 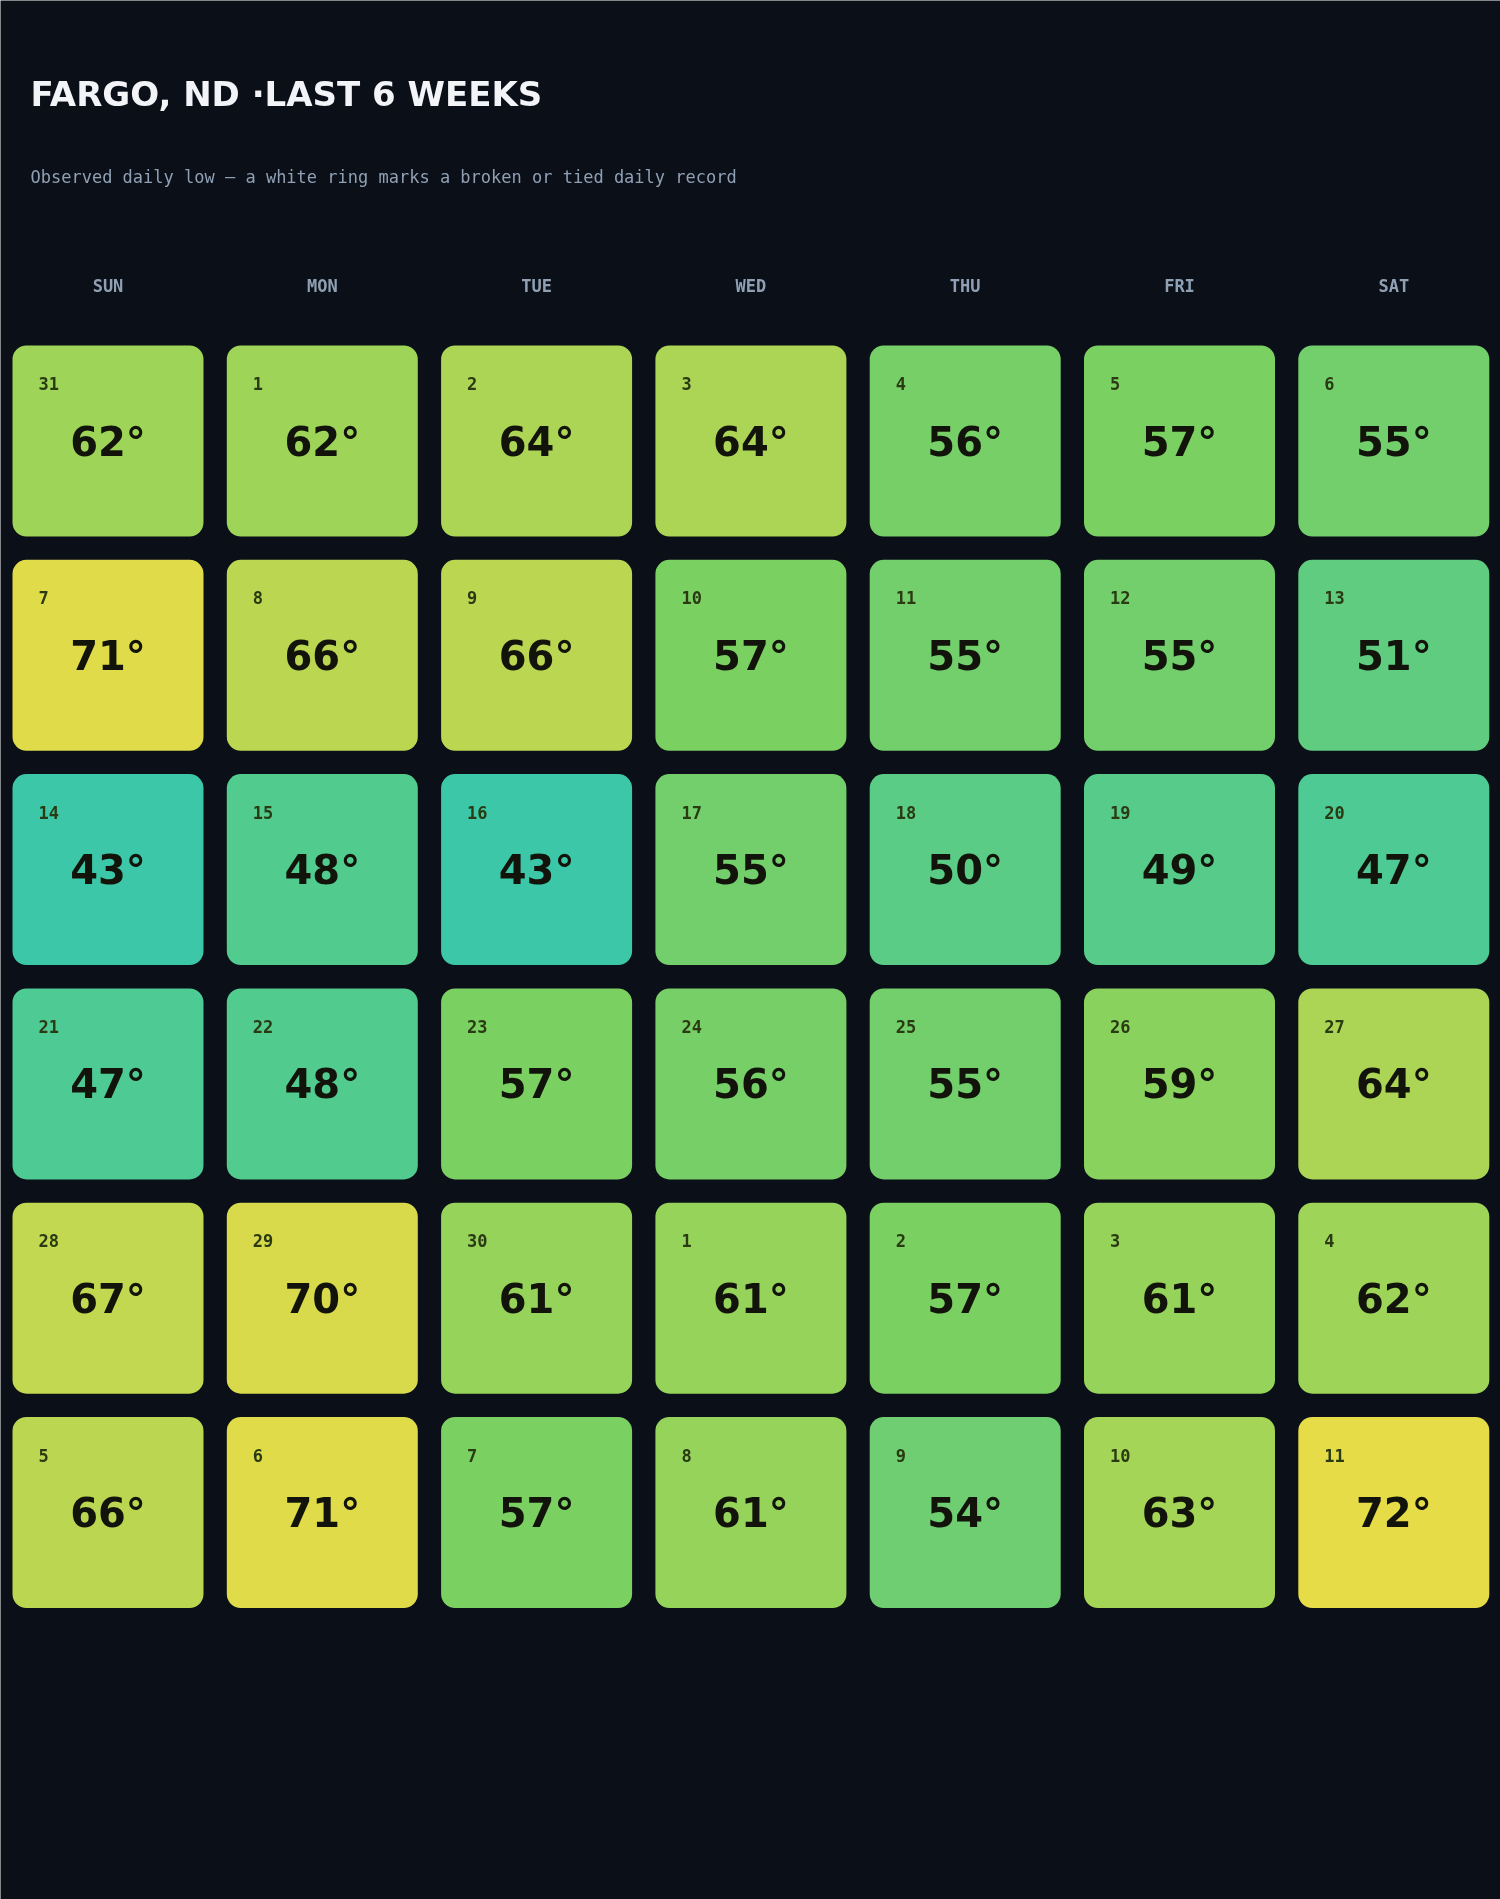 I want to click on x-tick-label: MON, so click(x=322, y=285).